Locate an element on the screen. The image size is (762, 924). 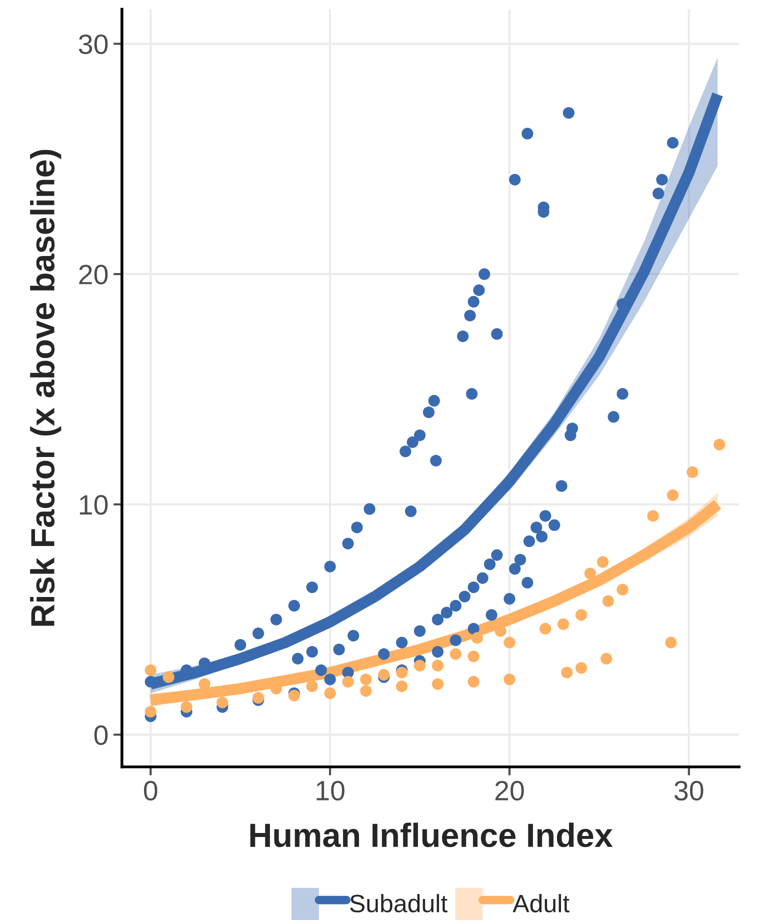
legend-label: Subadult is located at coordinates (399, 903).